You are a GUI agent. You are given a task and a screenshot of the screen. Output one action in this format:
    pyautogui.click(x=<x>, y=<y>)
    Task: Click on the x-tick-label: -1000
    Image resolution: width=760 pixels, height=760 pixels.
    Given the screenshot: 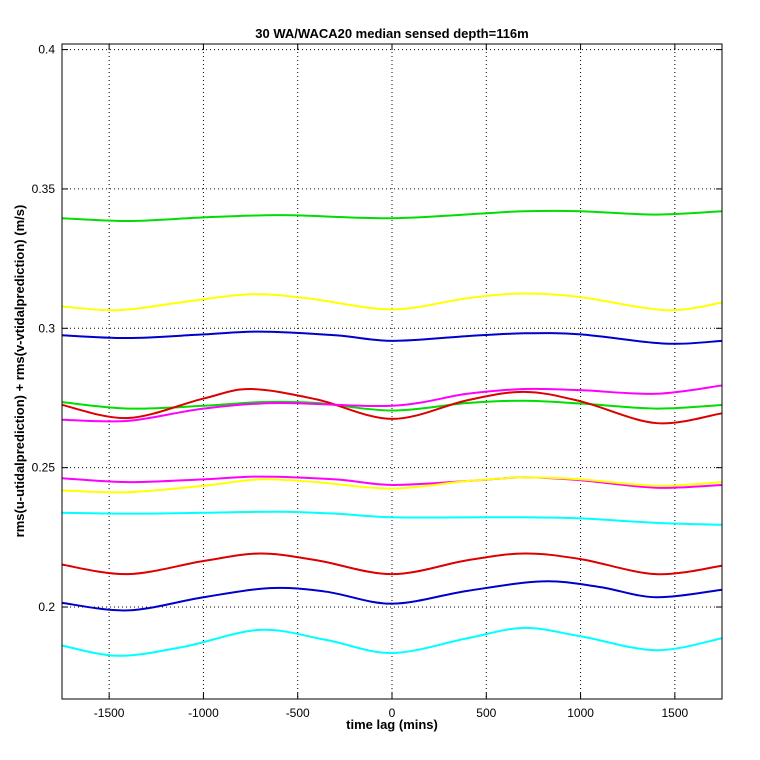 What is the action you would take?
    pyautogui.click(x=203, y=713)
    